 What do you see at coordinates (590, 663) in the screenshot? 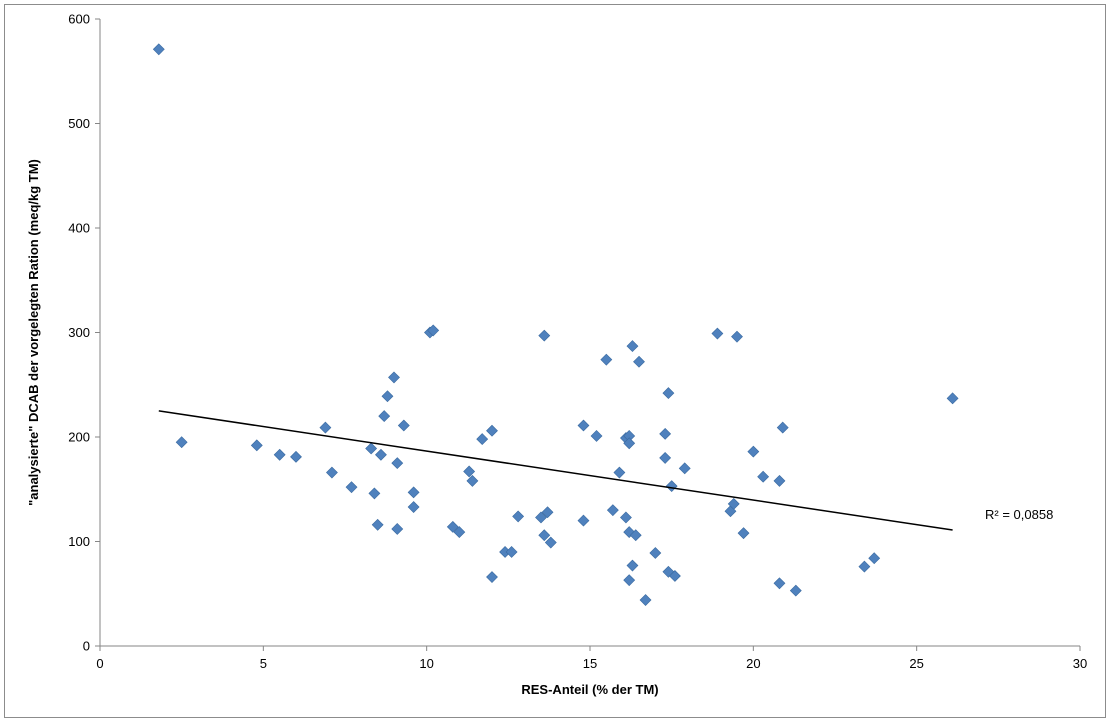
I see `x-tick-label: 15` at bounding box center [590, 663].